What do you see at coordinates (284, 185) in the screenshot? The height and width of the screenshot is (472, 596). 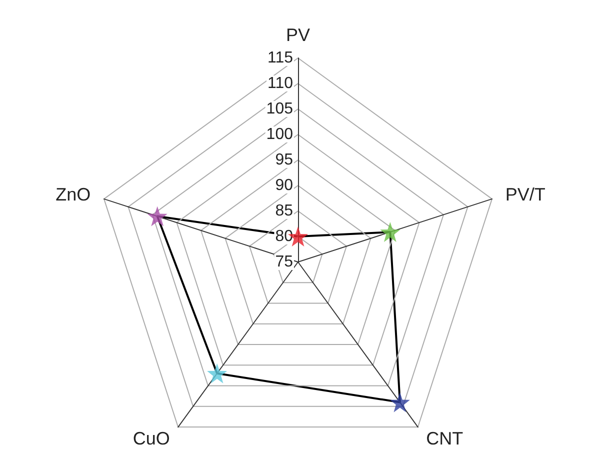 I see `y-tick-label: 90` at bounding box center [284, 185].